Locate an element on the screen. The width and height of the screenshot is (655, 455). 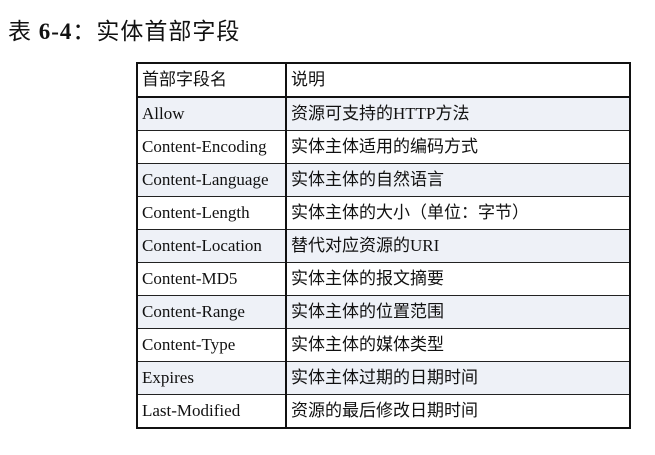
table-row: Content-Range 实体主体的位置范围 is located at coordinates (383, 312).